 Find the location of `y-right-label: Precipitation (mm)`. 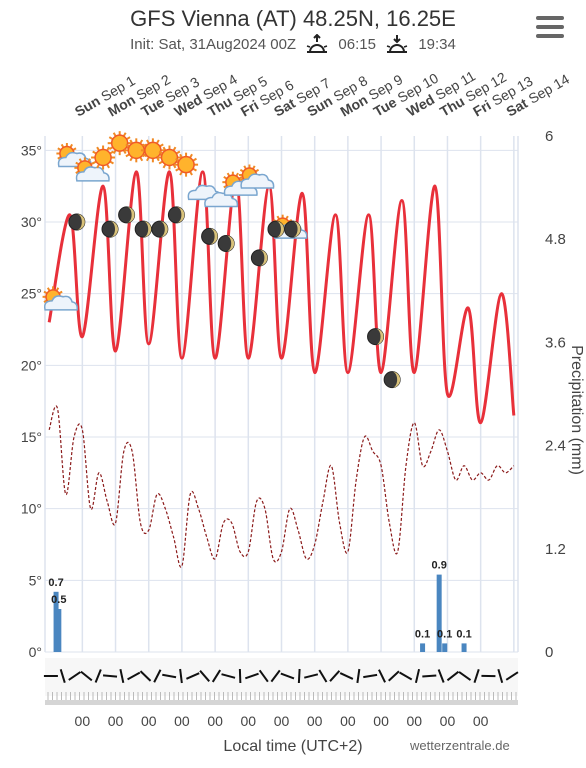

y-right-label: Precipitation (mm) is located at coordinates (576, 410).